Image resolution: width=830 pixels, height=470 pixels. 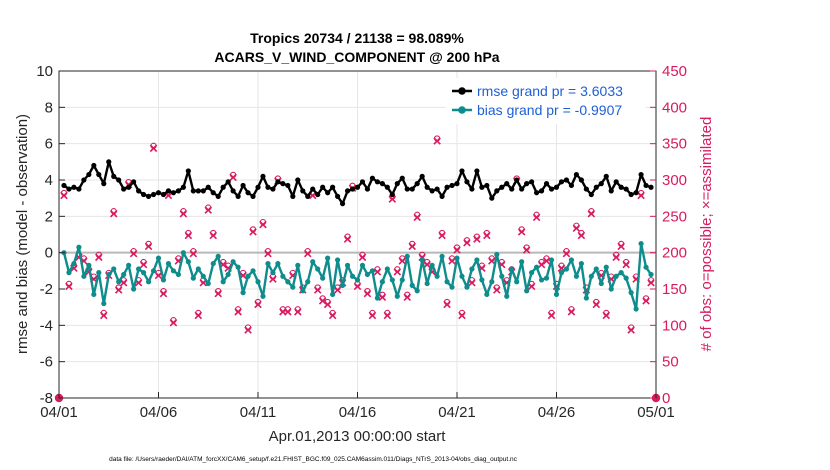 What do you see at coordinates (674, 216) in the screenshot?
I see `y-right-tick-label: 250` at bounding box center [674, 216].